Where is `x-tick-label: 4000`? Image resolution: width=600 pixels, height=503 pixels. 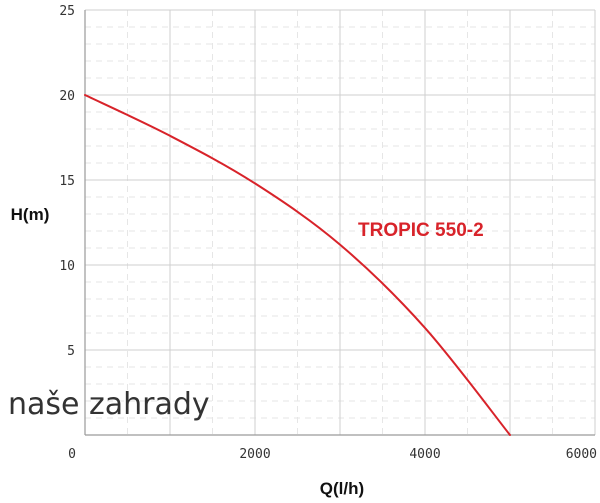 x-tick-label: 4000 is located at coordinates (424, 454).